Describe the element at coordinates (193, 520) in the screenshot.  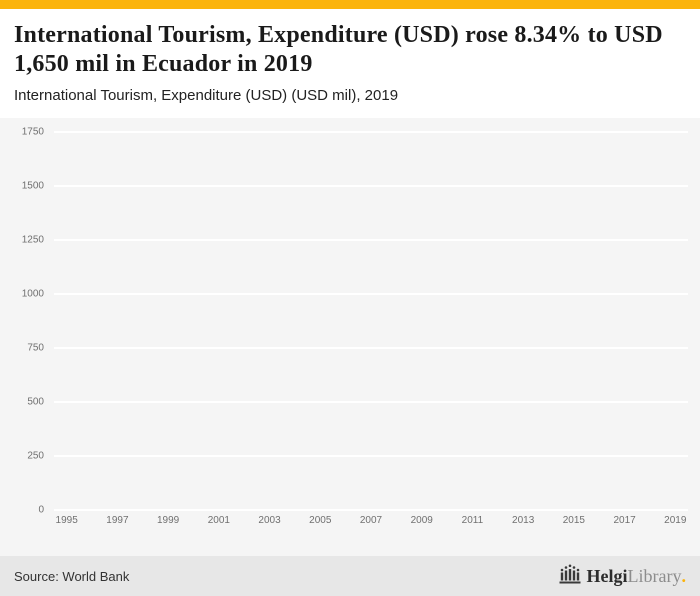
I see `x-axis-label-2000` at that location.